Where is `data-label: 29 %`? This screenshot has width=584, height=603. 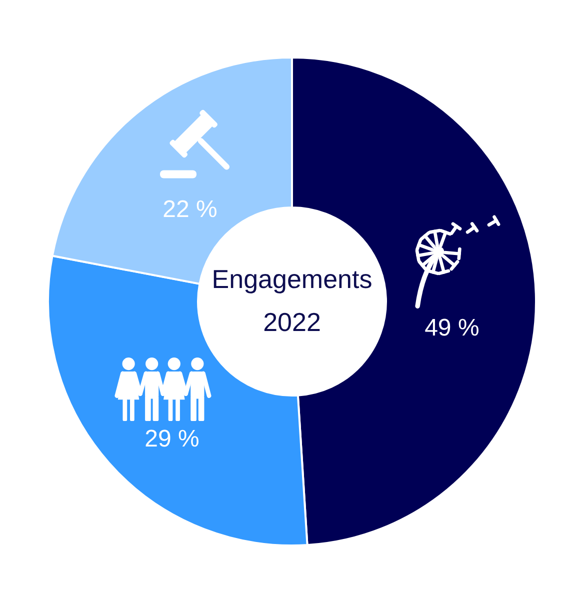 data-label: 29 % is located at coordinates (172, 438).